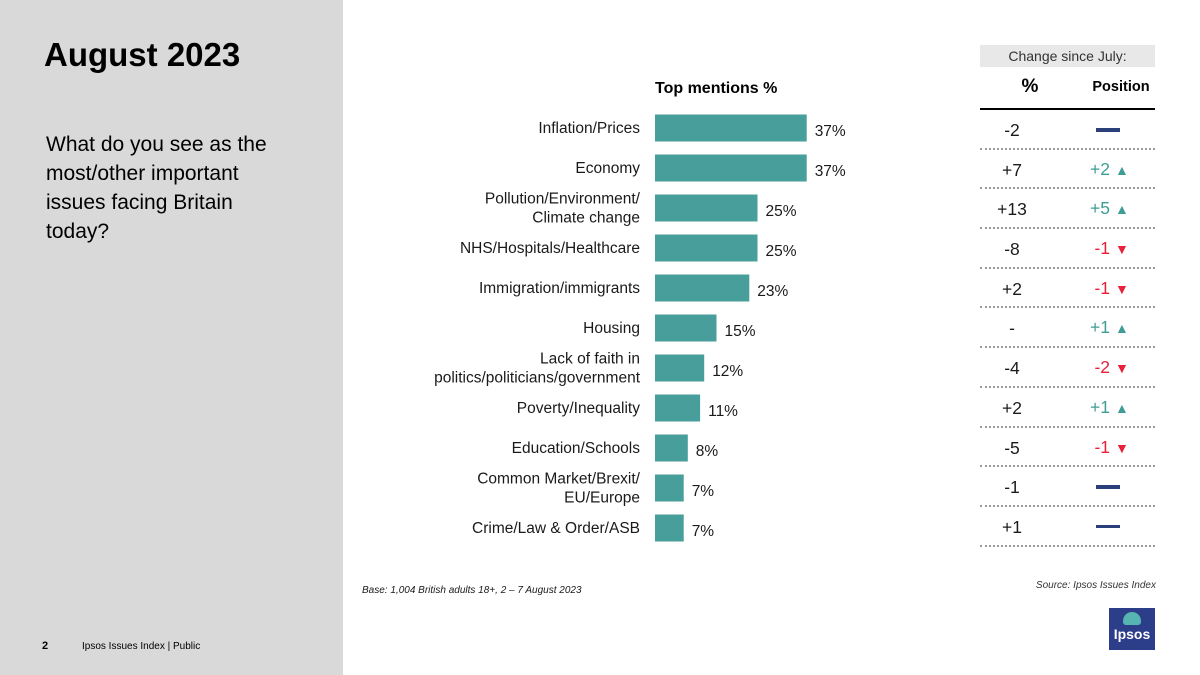 The height and width of the screenshot is (675, 1200). I want to click on value-label: 11%, so click(723, 411).